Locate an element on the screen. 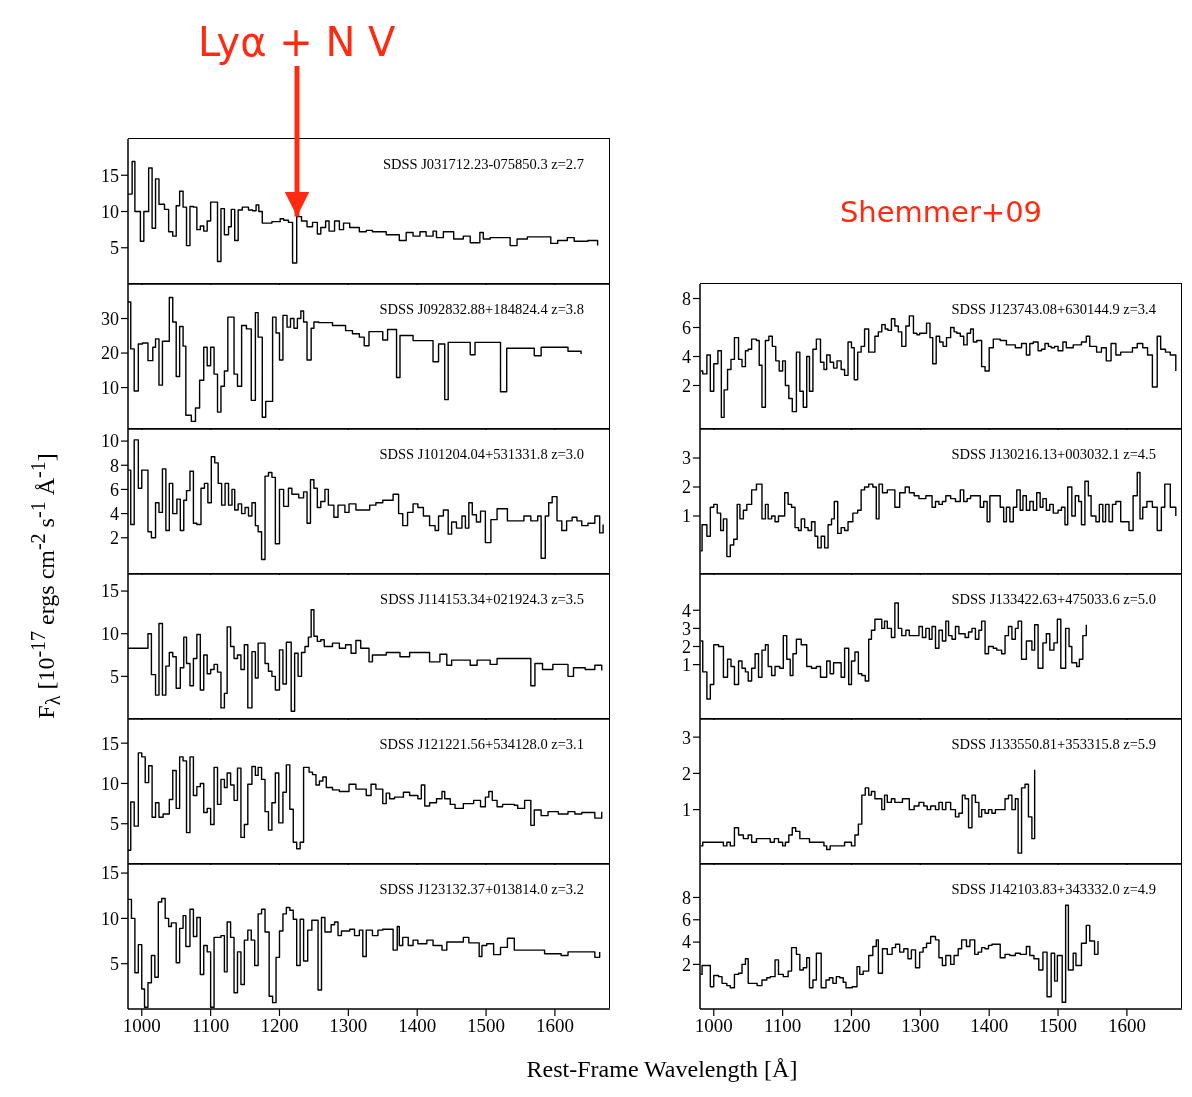  text: SDSS J130216.13+003032.1 z=4.5 is located at coordinates (1053, 454).